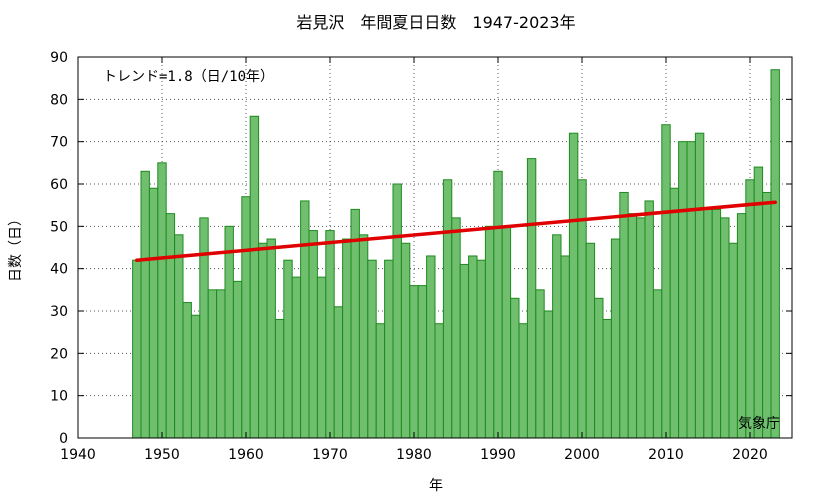 The width and height of the screenshot is (833, 498). Describe the element at coordinates (188, 77) in the screenshot. I see `trend-label: トレンド=1.8（日/10年）` at that location.